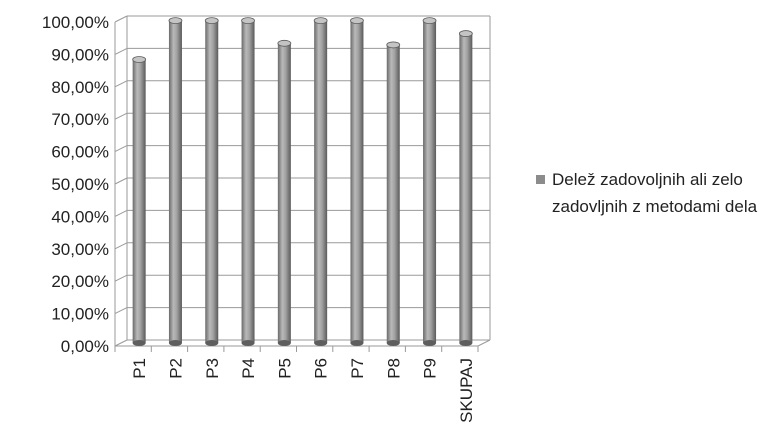  Describe the element at coordinates (393, 368) in the screenshot. I see `x-category-label: P8` at that location.